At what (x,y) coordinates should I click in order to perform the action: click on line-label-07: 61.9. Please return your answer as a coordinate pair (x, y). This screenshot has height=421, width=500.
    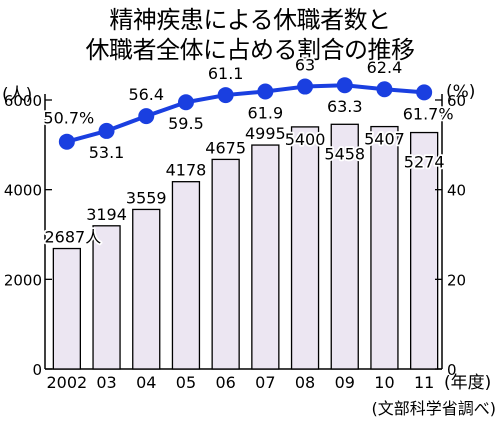
    Looking at the image, I should click on (266, 112).